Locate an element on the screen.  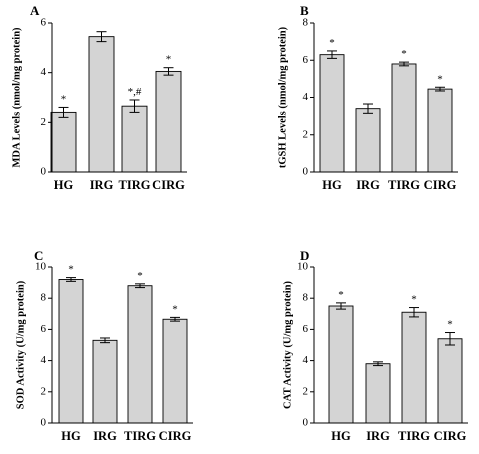
x-tick-label-a-0: HG is located at coordinates (64, 185).